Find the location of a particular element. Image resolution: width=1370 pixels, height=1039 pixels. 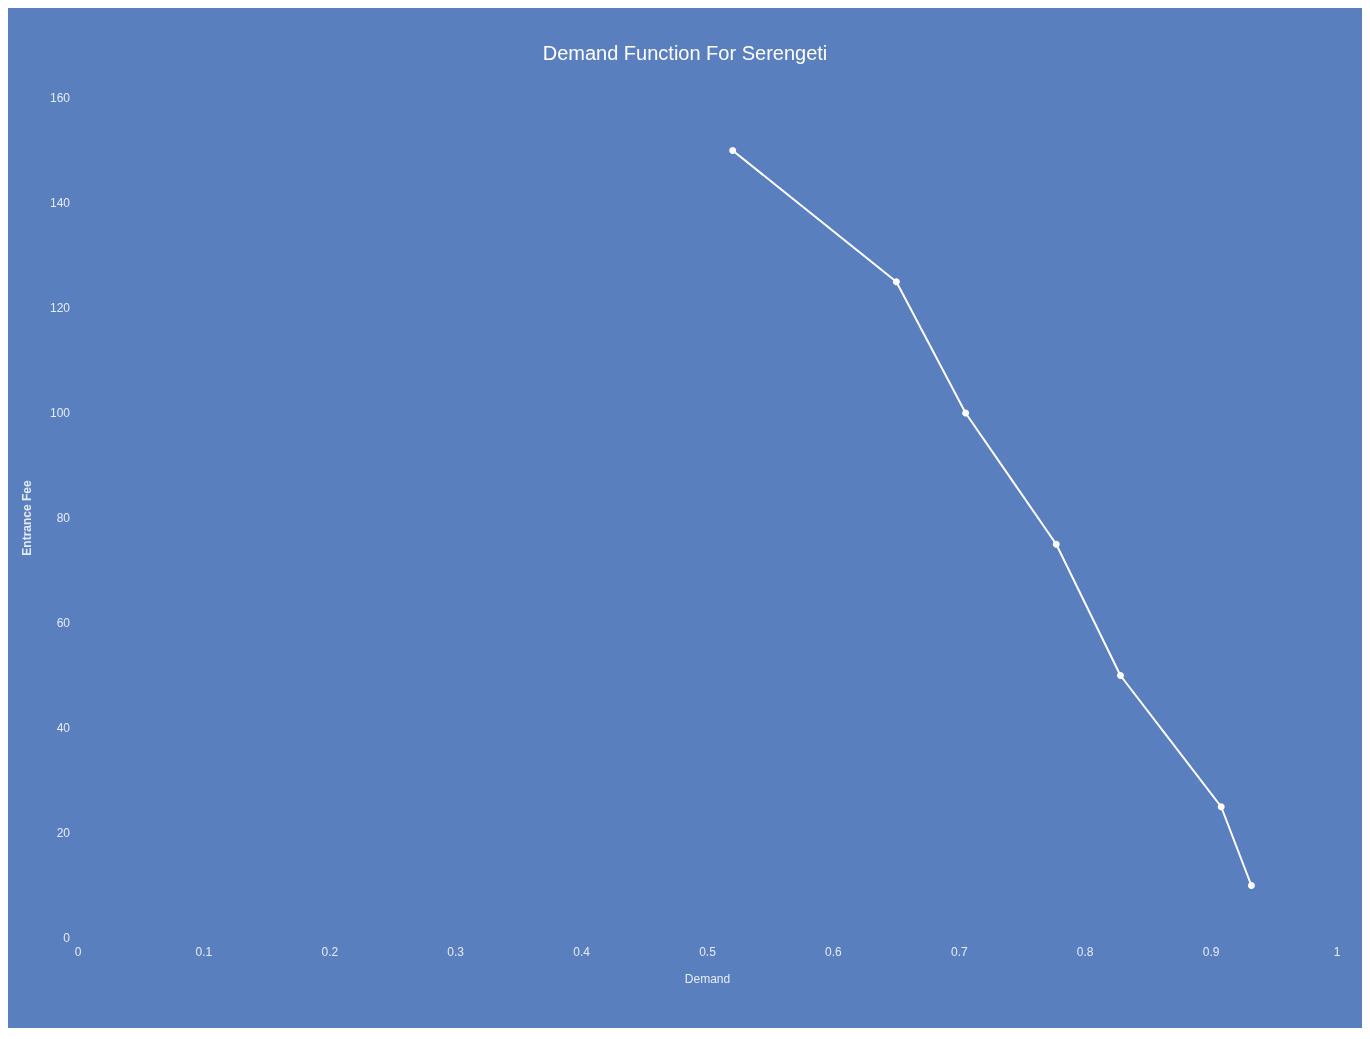

y-tick-label: 120 is located at coordinates (60, 308).